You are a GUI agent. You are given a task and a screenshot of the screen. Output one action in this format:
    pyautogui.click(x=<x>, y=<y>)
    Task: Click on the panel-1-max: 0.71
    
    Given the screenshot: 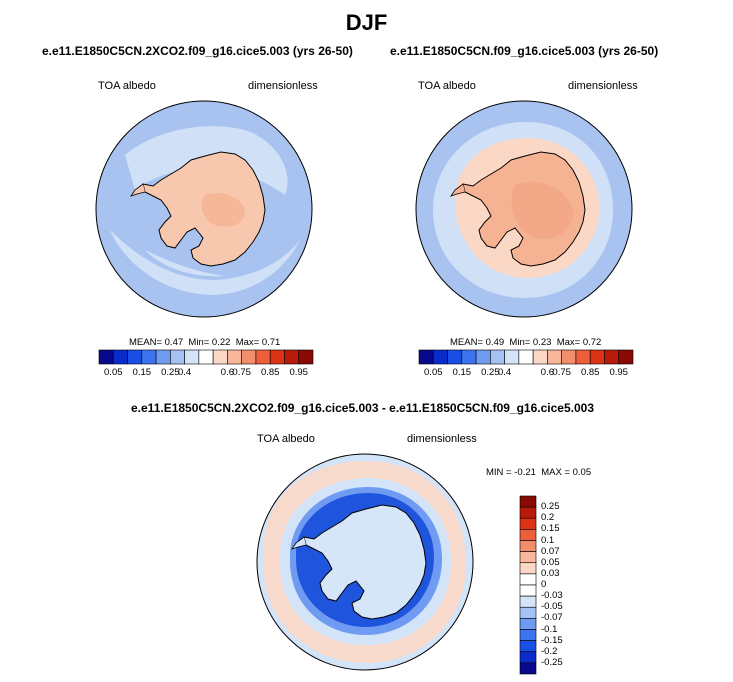 What is the action you would take?
    pyautogui.click(x=271, y=342)
    